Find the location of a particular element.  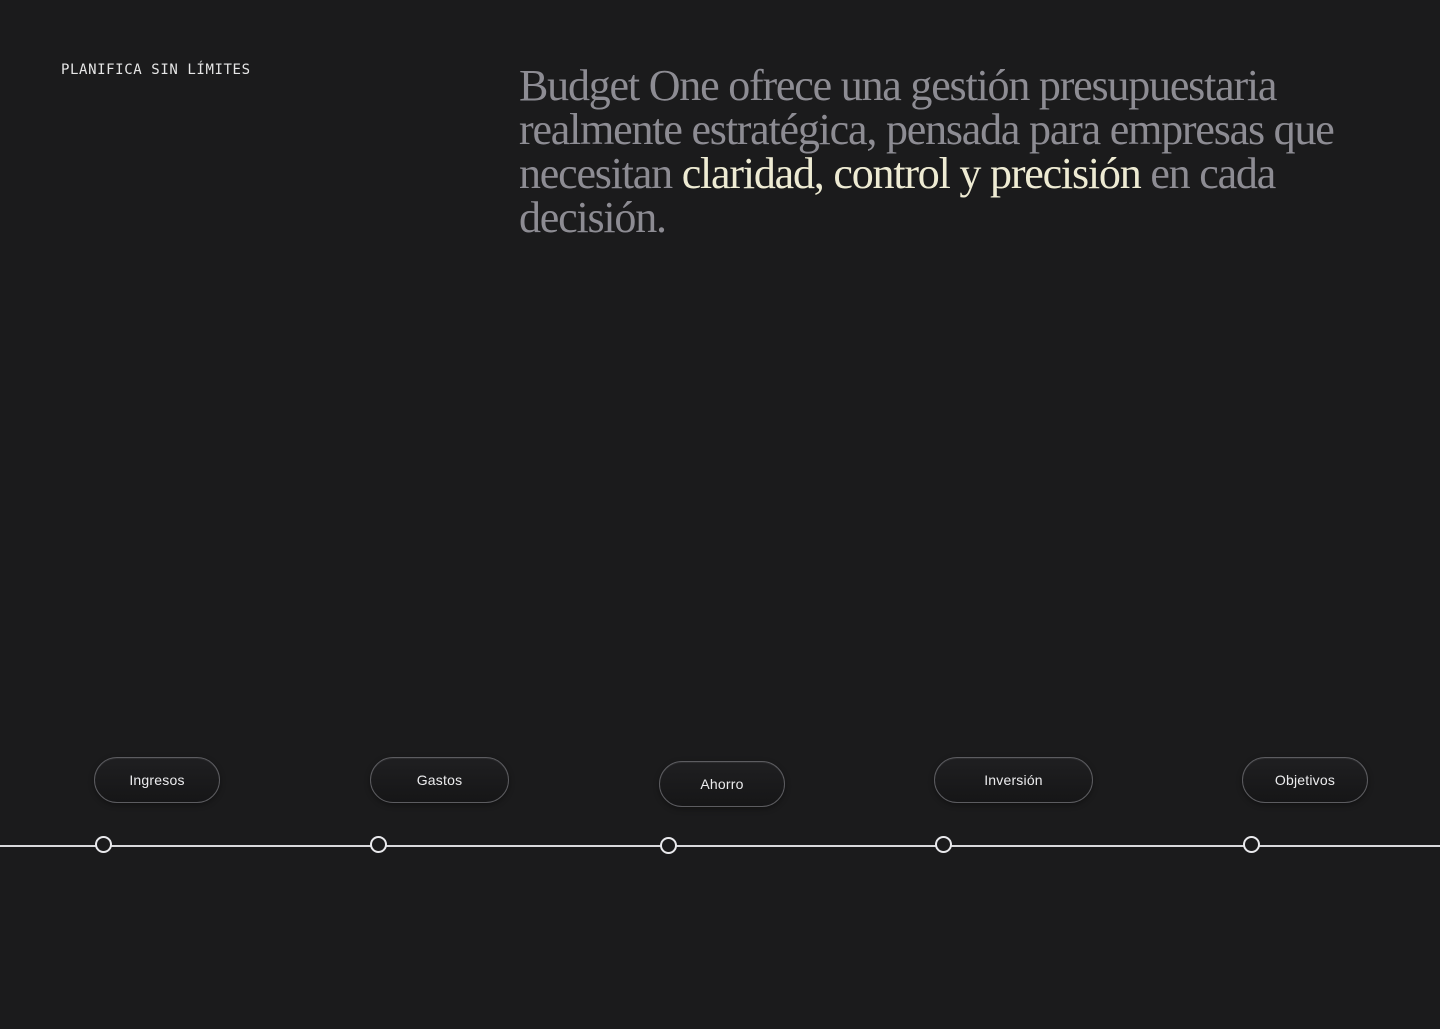

timeline-pill-inversion: Inversión is located at coordinates (1013, 780).